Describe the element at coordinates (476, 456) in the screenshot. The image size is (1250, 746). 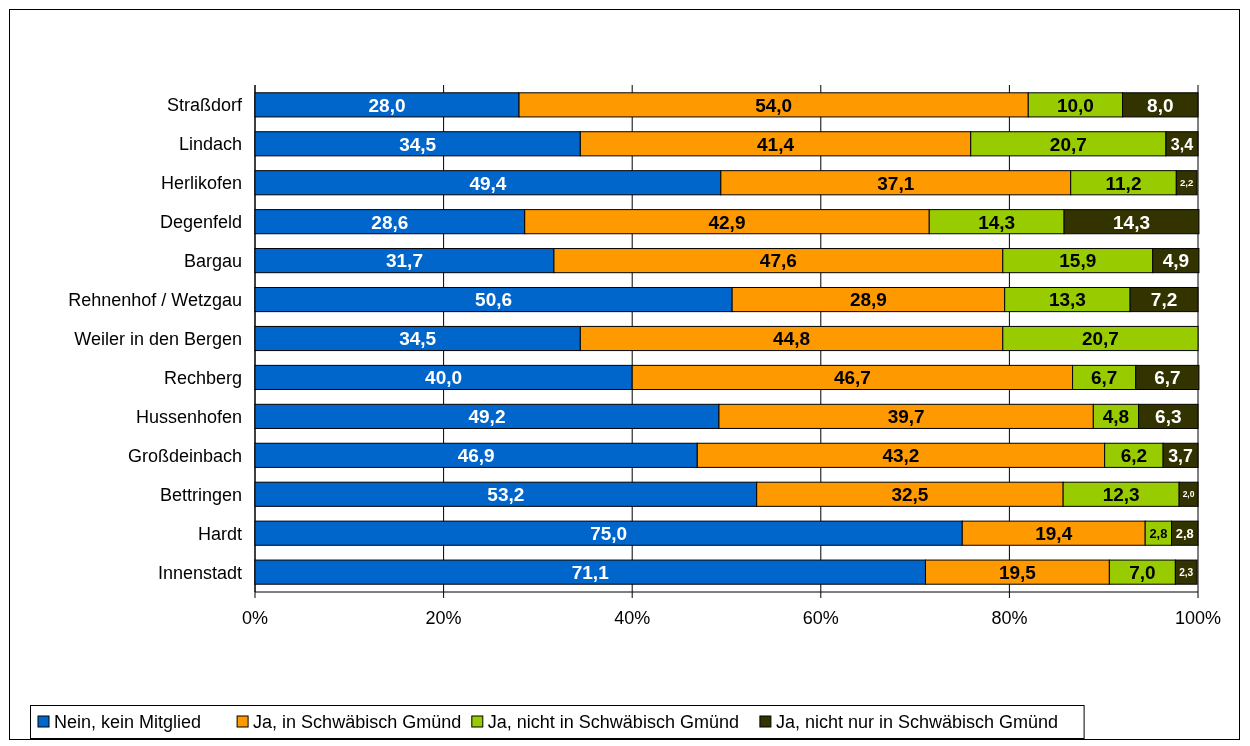
I see `data-label: 46,9` at that location.